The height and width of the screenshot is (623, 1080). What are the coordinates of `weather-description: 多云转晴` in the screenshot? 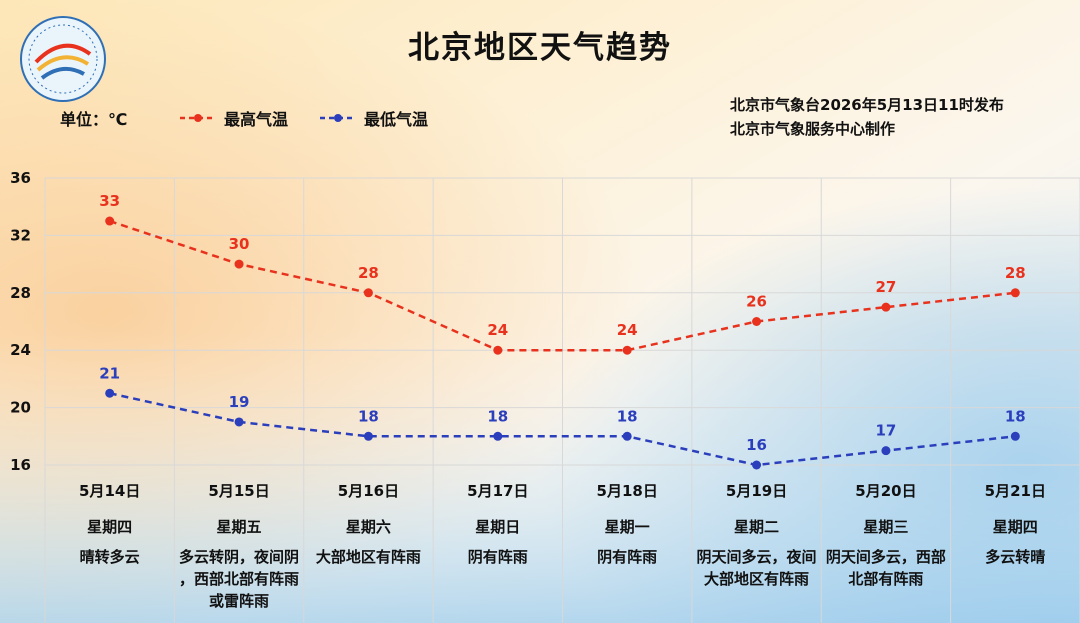 It's located at (1015, 557).